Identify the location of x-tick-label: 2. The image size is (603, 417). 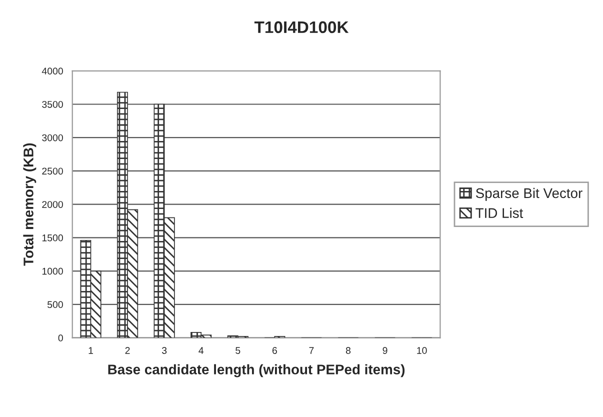
(127, 350).